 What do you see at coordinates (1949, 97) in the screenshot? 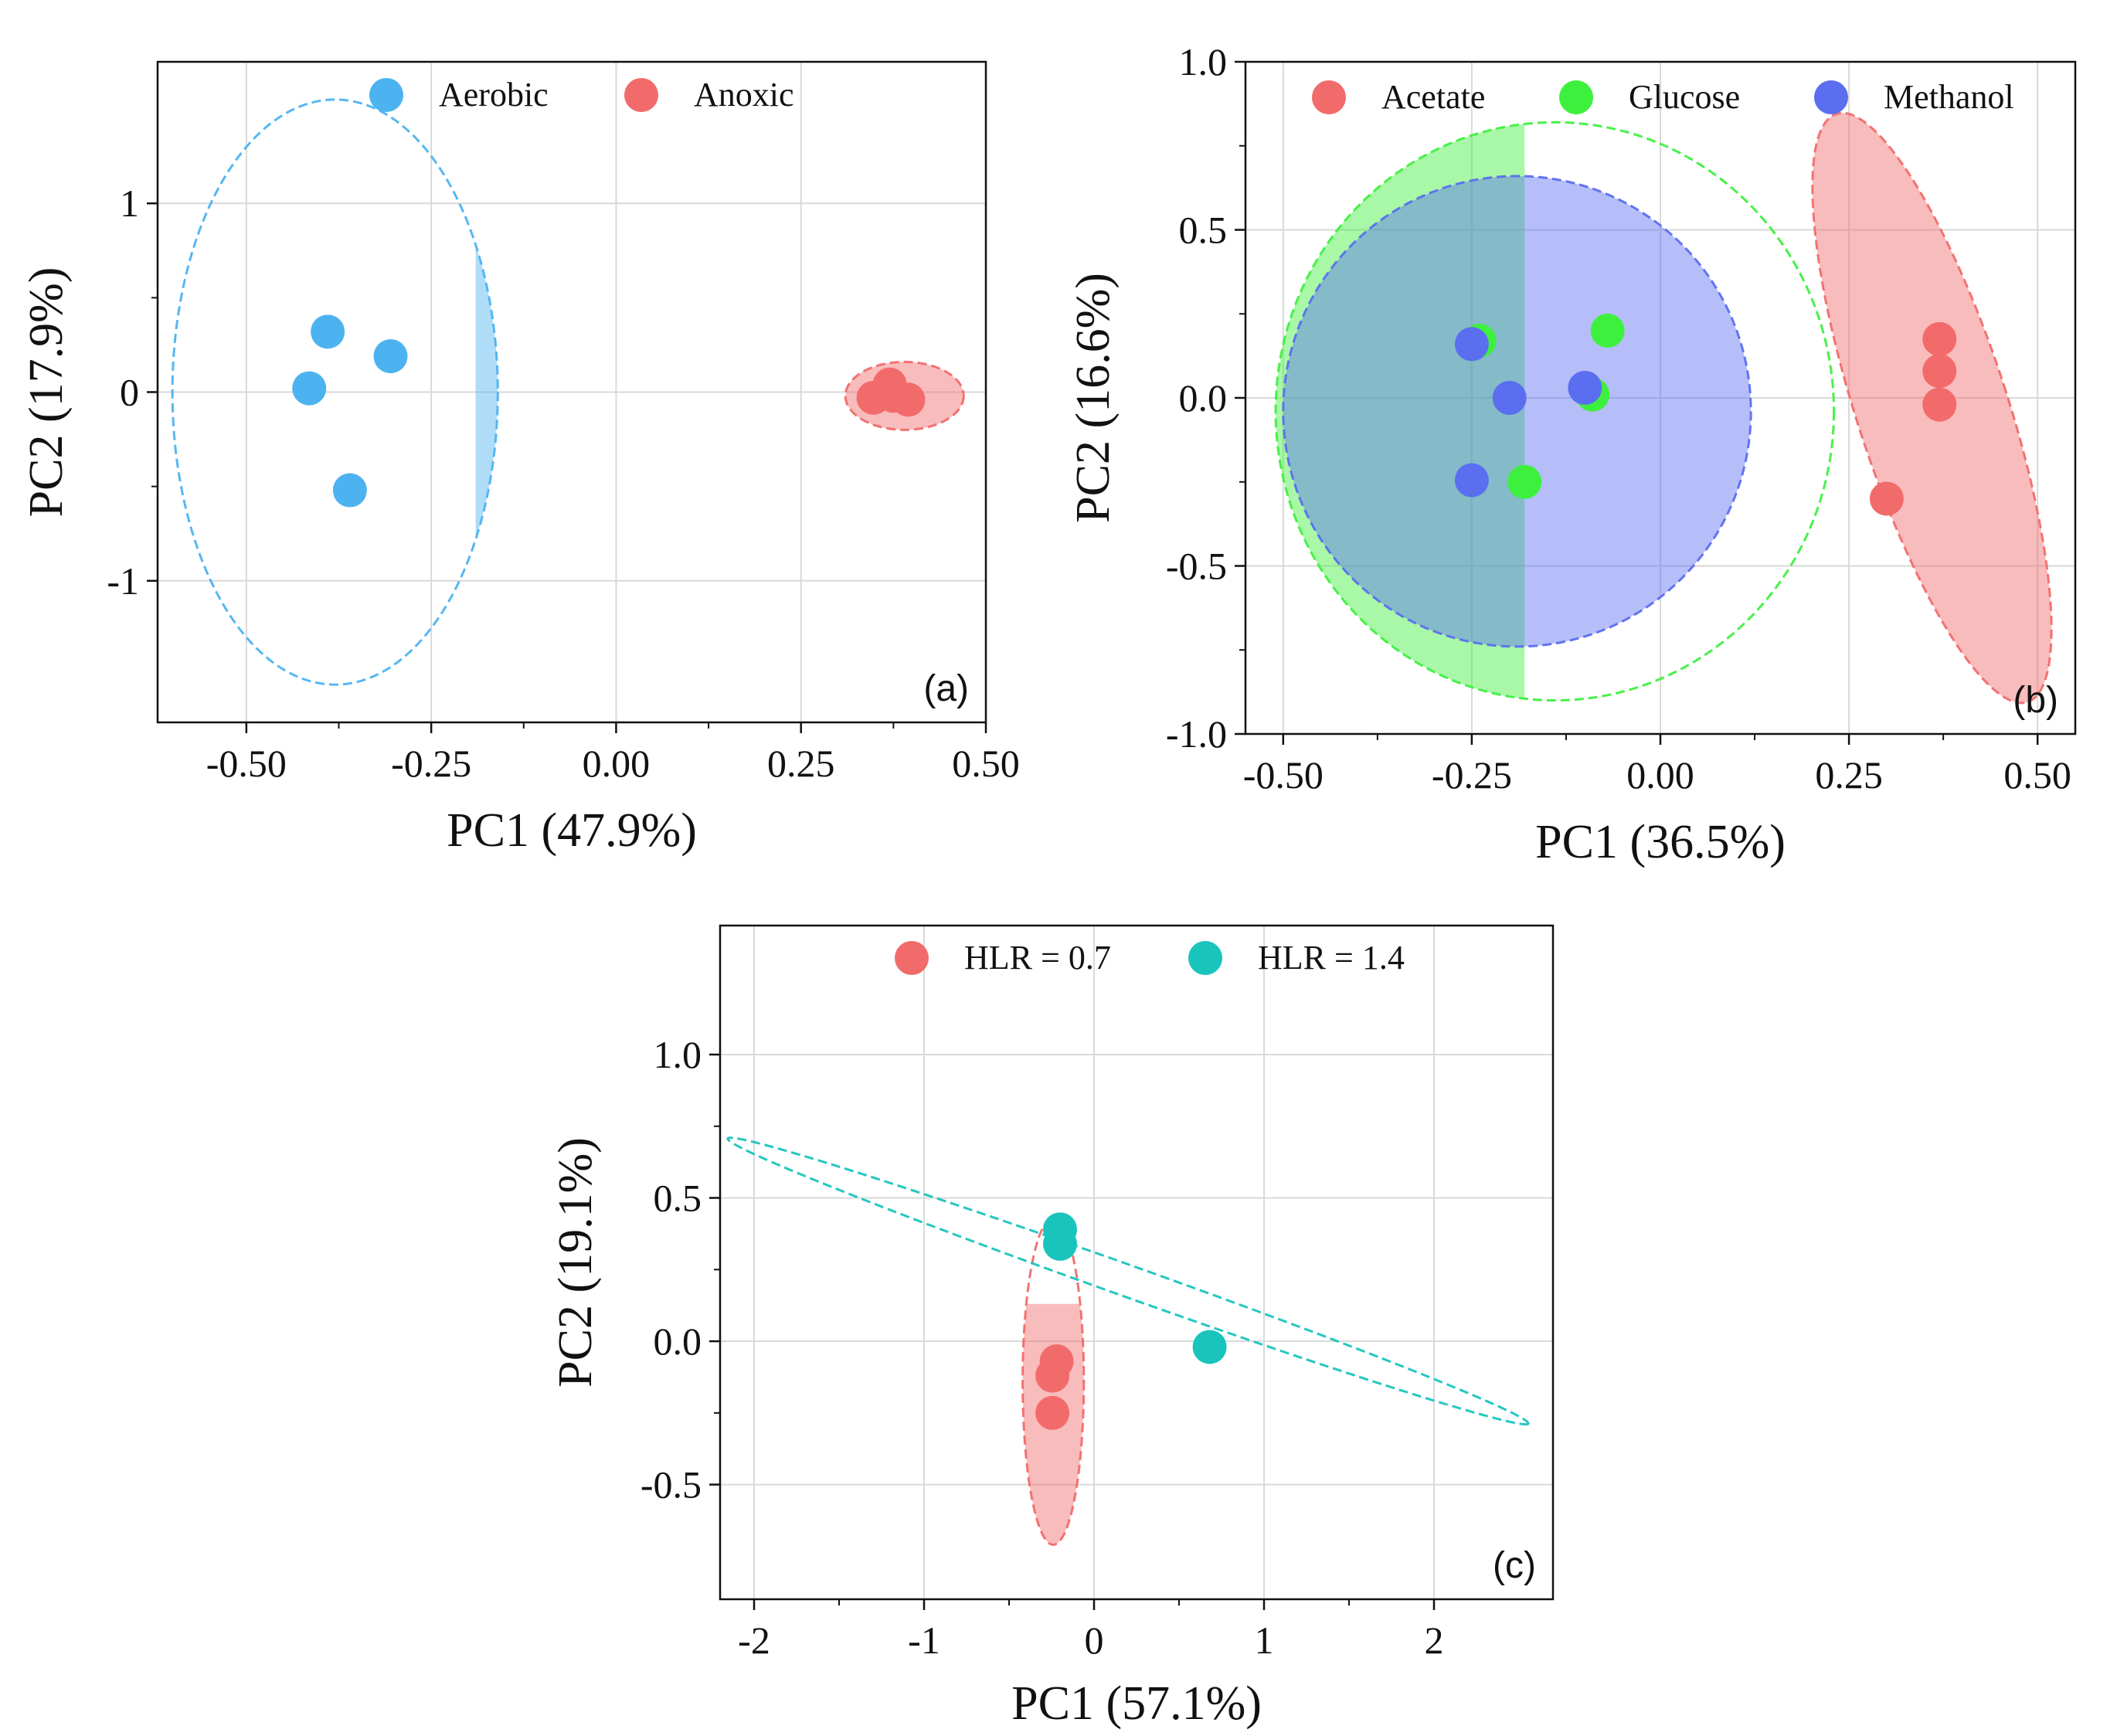
I see `legend-label: Methanol` at bounding box center [1949, 97].